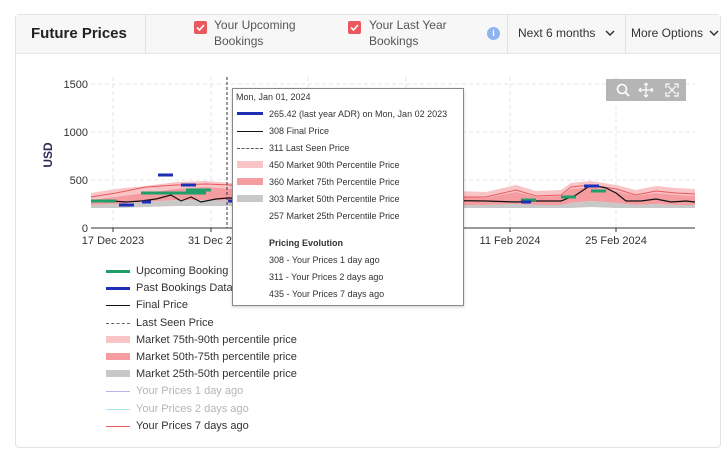 The image size is (727, 455). I want to click on chart-toolbar, so click(646, 90).